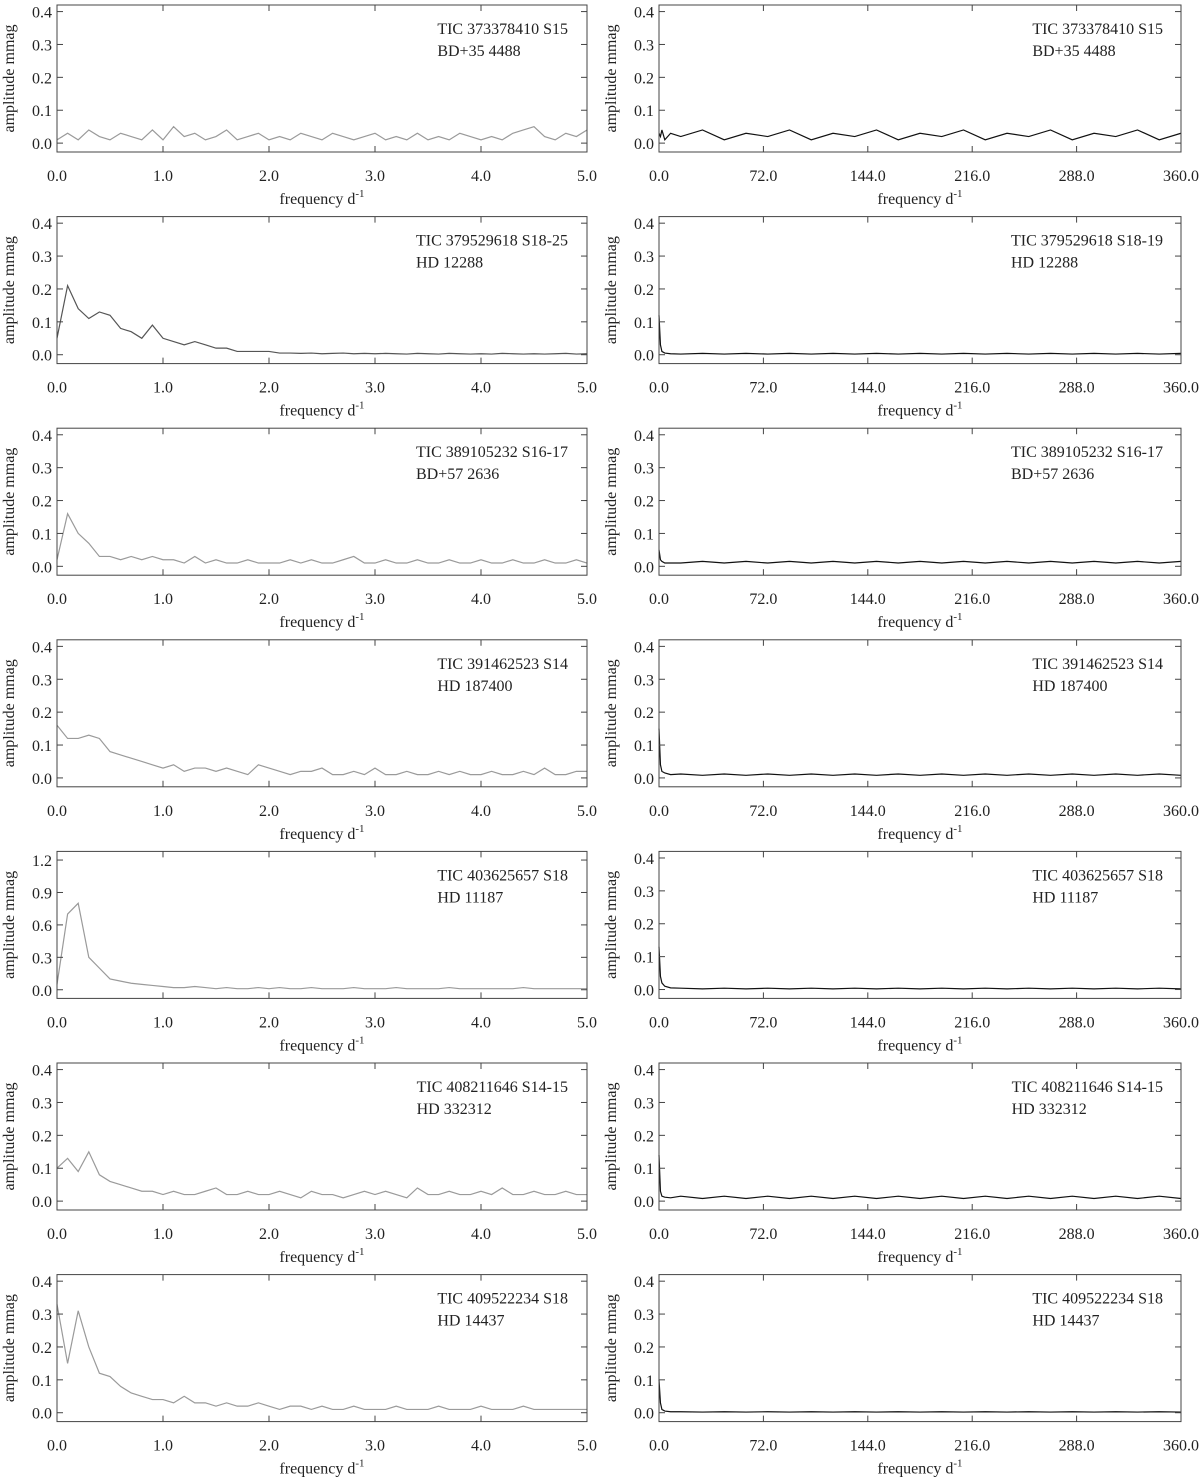 This screenshot has height=1478, width=1200. What do you see at coordinates (502, 1299) in the screenshot?
I see `annotation: TIC 409522234 S18` at bounding box center [502, 1299].